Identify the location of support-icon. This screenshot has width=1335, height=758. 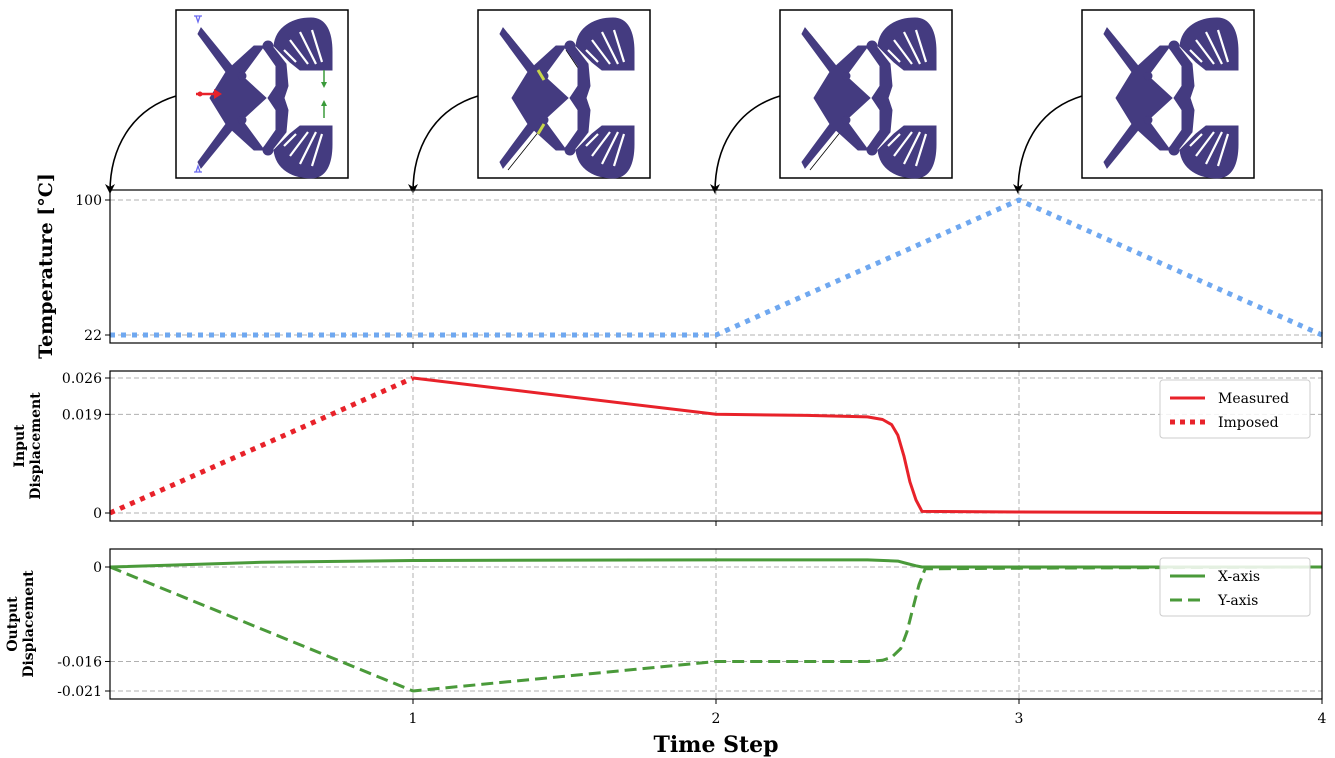
(198, 94).